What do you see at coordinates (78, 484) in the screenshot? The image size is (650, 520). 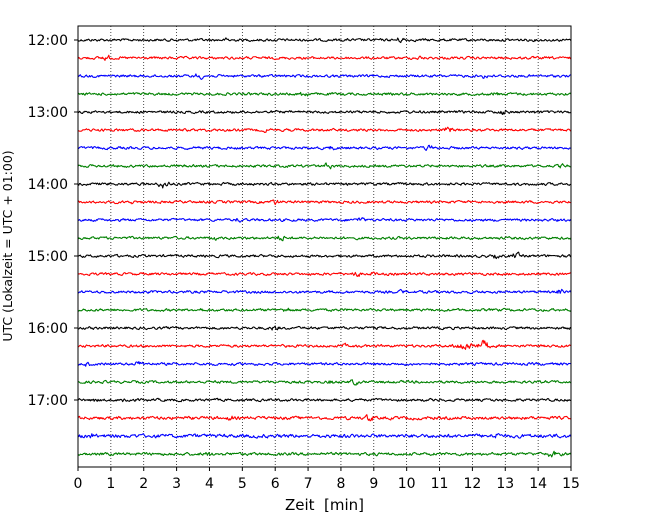 I see `x-tick-label-0: 0` at bounding box center [78, 484].